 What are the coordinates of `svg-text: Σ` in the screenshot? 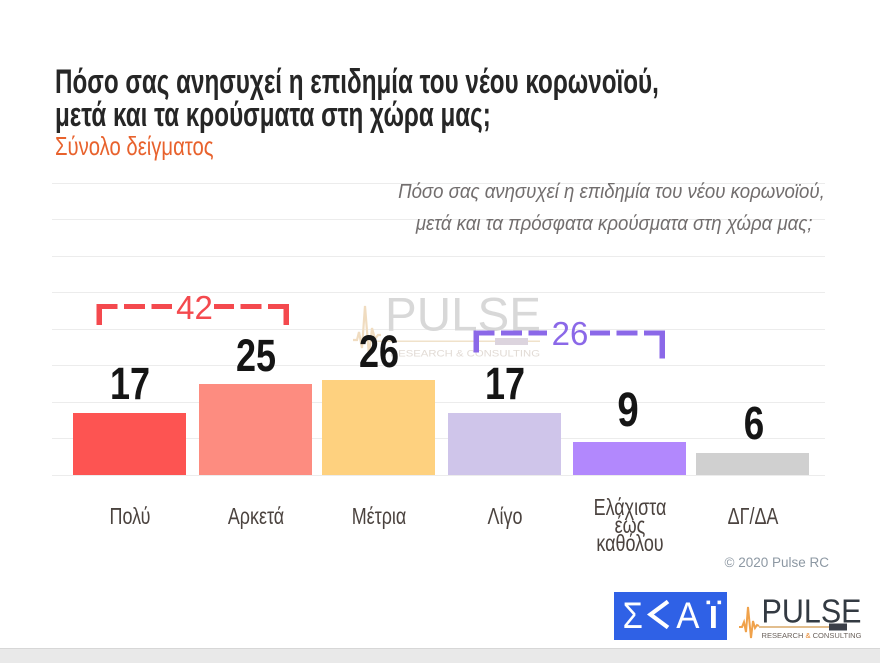 It's located at (633, 615).